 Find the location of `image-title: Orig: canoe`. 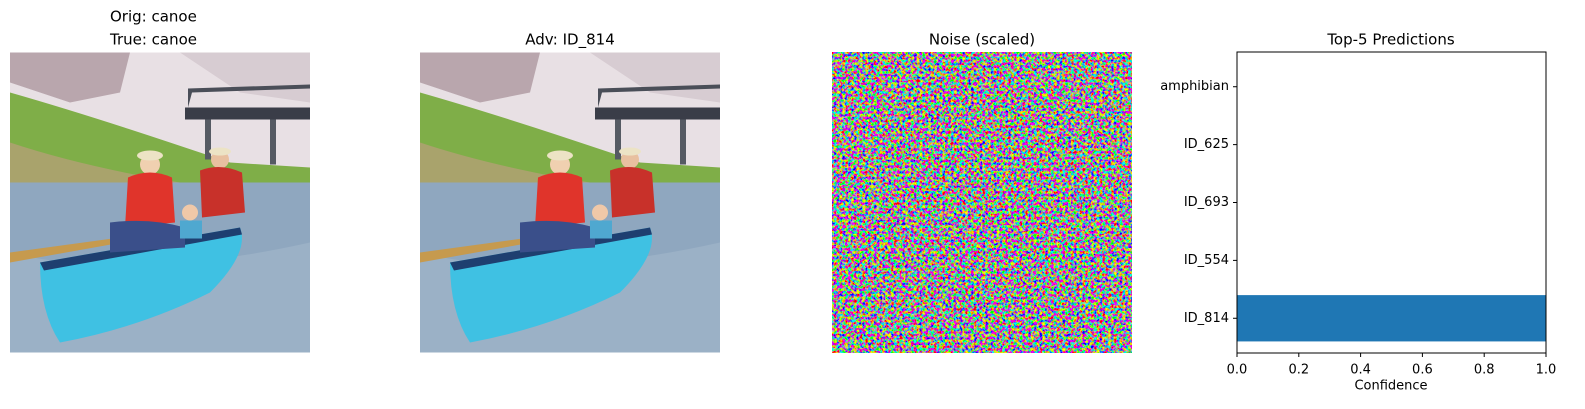

image-title: Orig: canoe is located at coordinates (153, 17).